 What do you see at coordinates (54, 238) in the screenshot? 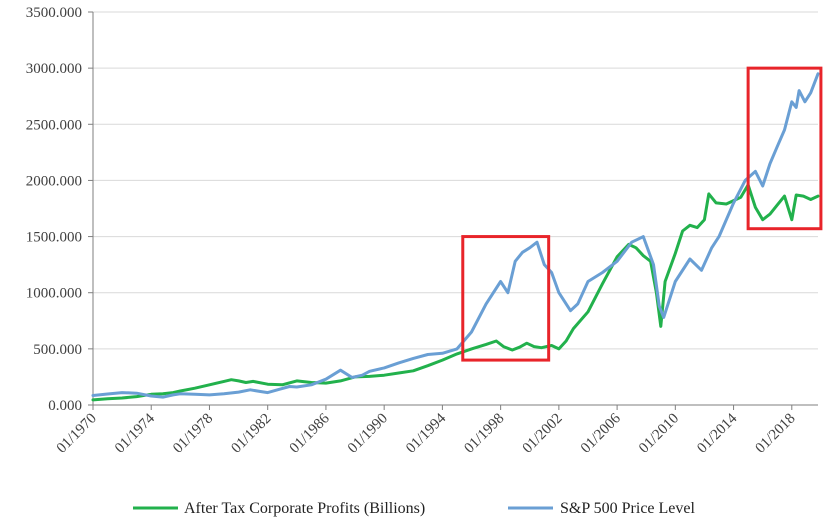
I see `y-tick-label: 1500.000` at bounding box center [54, 238].